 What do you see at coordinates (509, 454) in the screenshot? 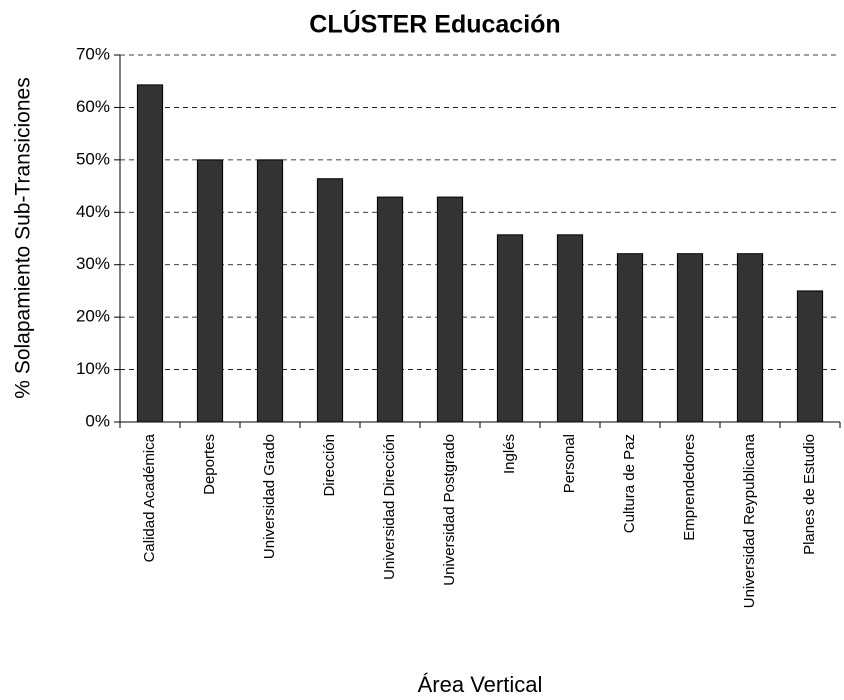
I see `x-tick-label: Inglés` at bounding box center [509, 454].